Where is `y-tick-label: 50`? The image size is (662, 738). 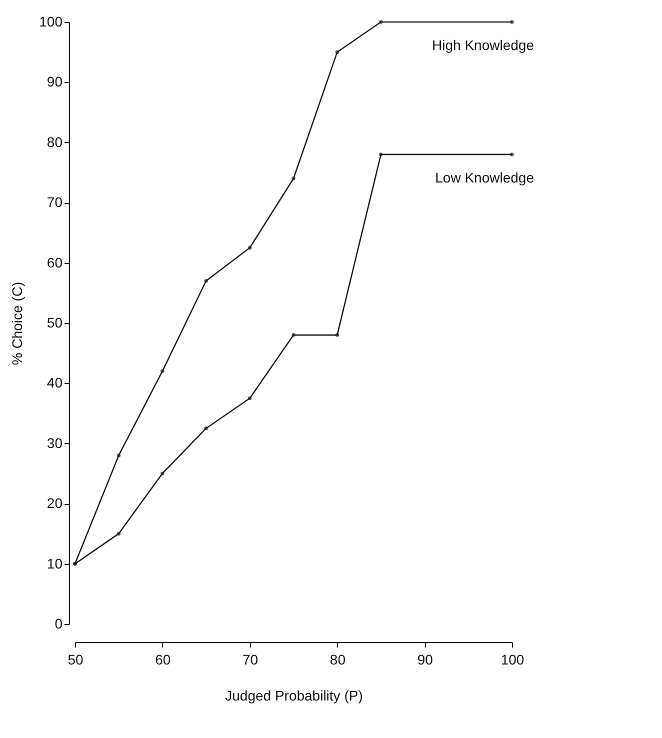
y-tick-label: 50 is located at coordinates (54, 322).